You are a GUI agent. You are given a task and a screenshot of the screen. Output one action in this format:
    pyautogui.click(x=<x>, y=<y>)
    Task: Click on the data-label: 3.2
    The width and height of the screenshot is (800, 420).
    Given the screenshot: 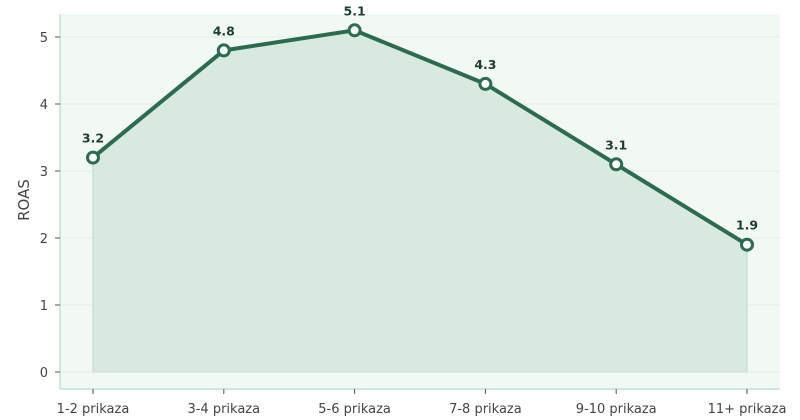 What is the action you would take?
    pyautogui.click(x=93, y=138)
    